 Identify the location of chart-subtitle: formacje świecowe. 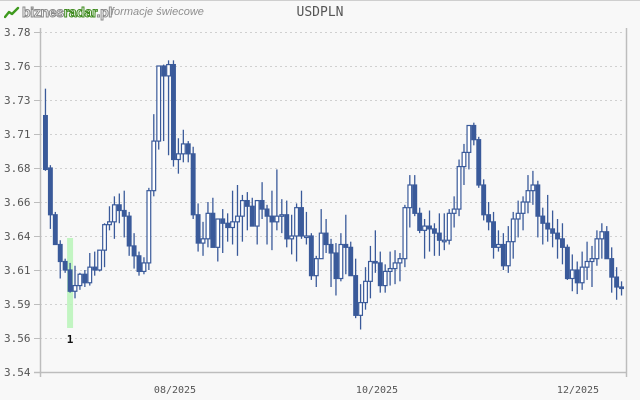
(157, 12).